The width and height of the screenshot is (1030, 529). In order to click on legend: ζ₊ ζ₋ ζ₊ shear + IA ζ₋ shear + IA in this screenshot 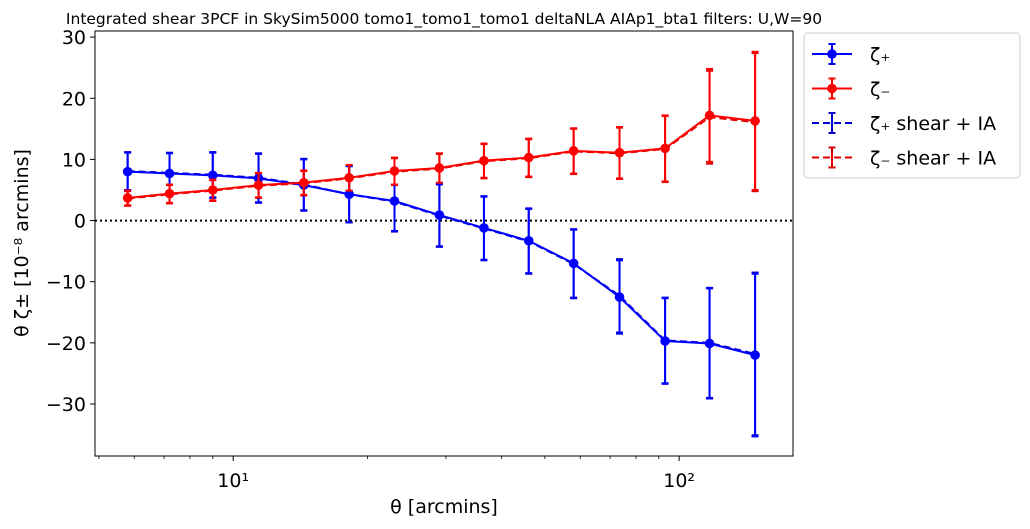, I will do `click(912, 105)`.